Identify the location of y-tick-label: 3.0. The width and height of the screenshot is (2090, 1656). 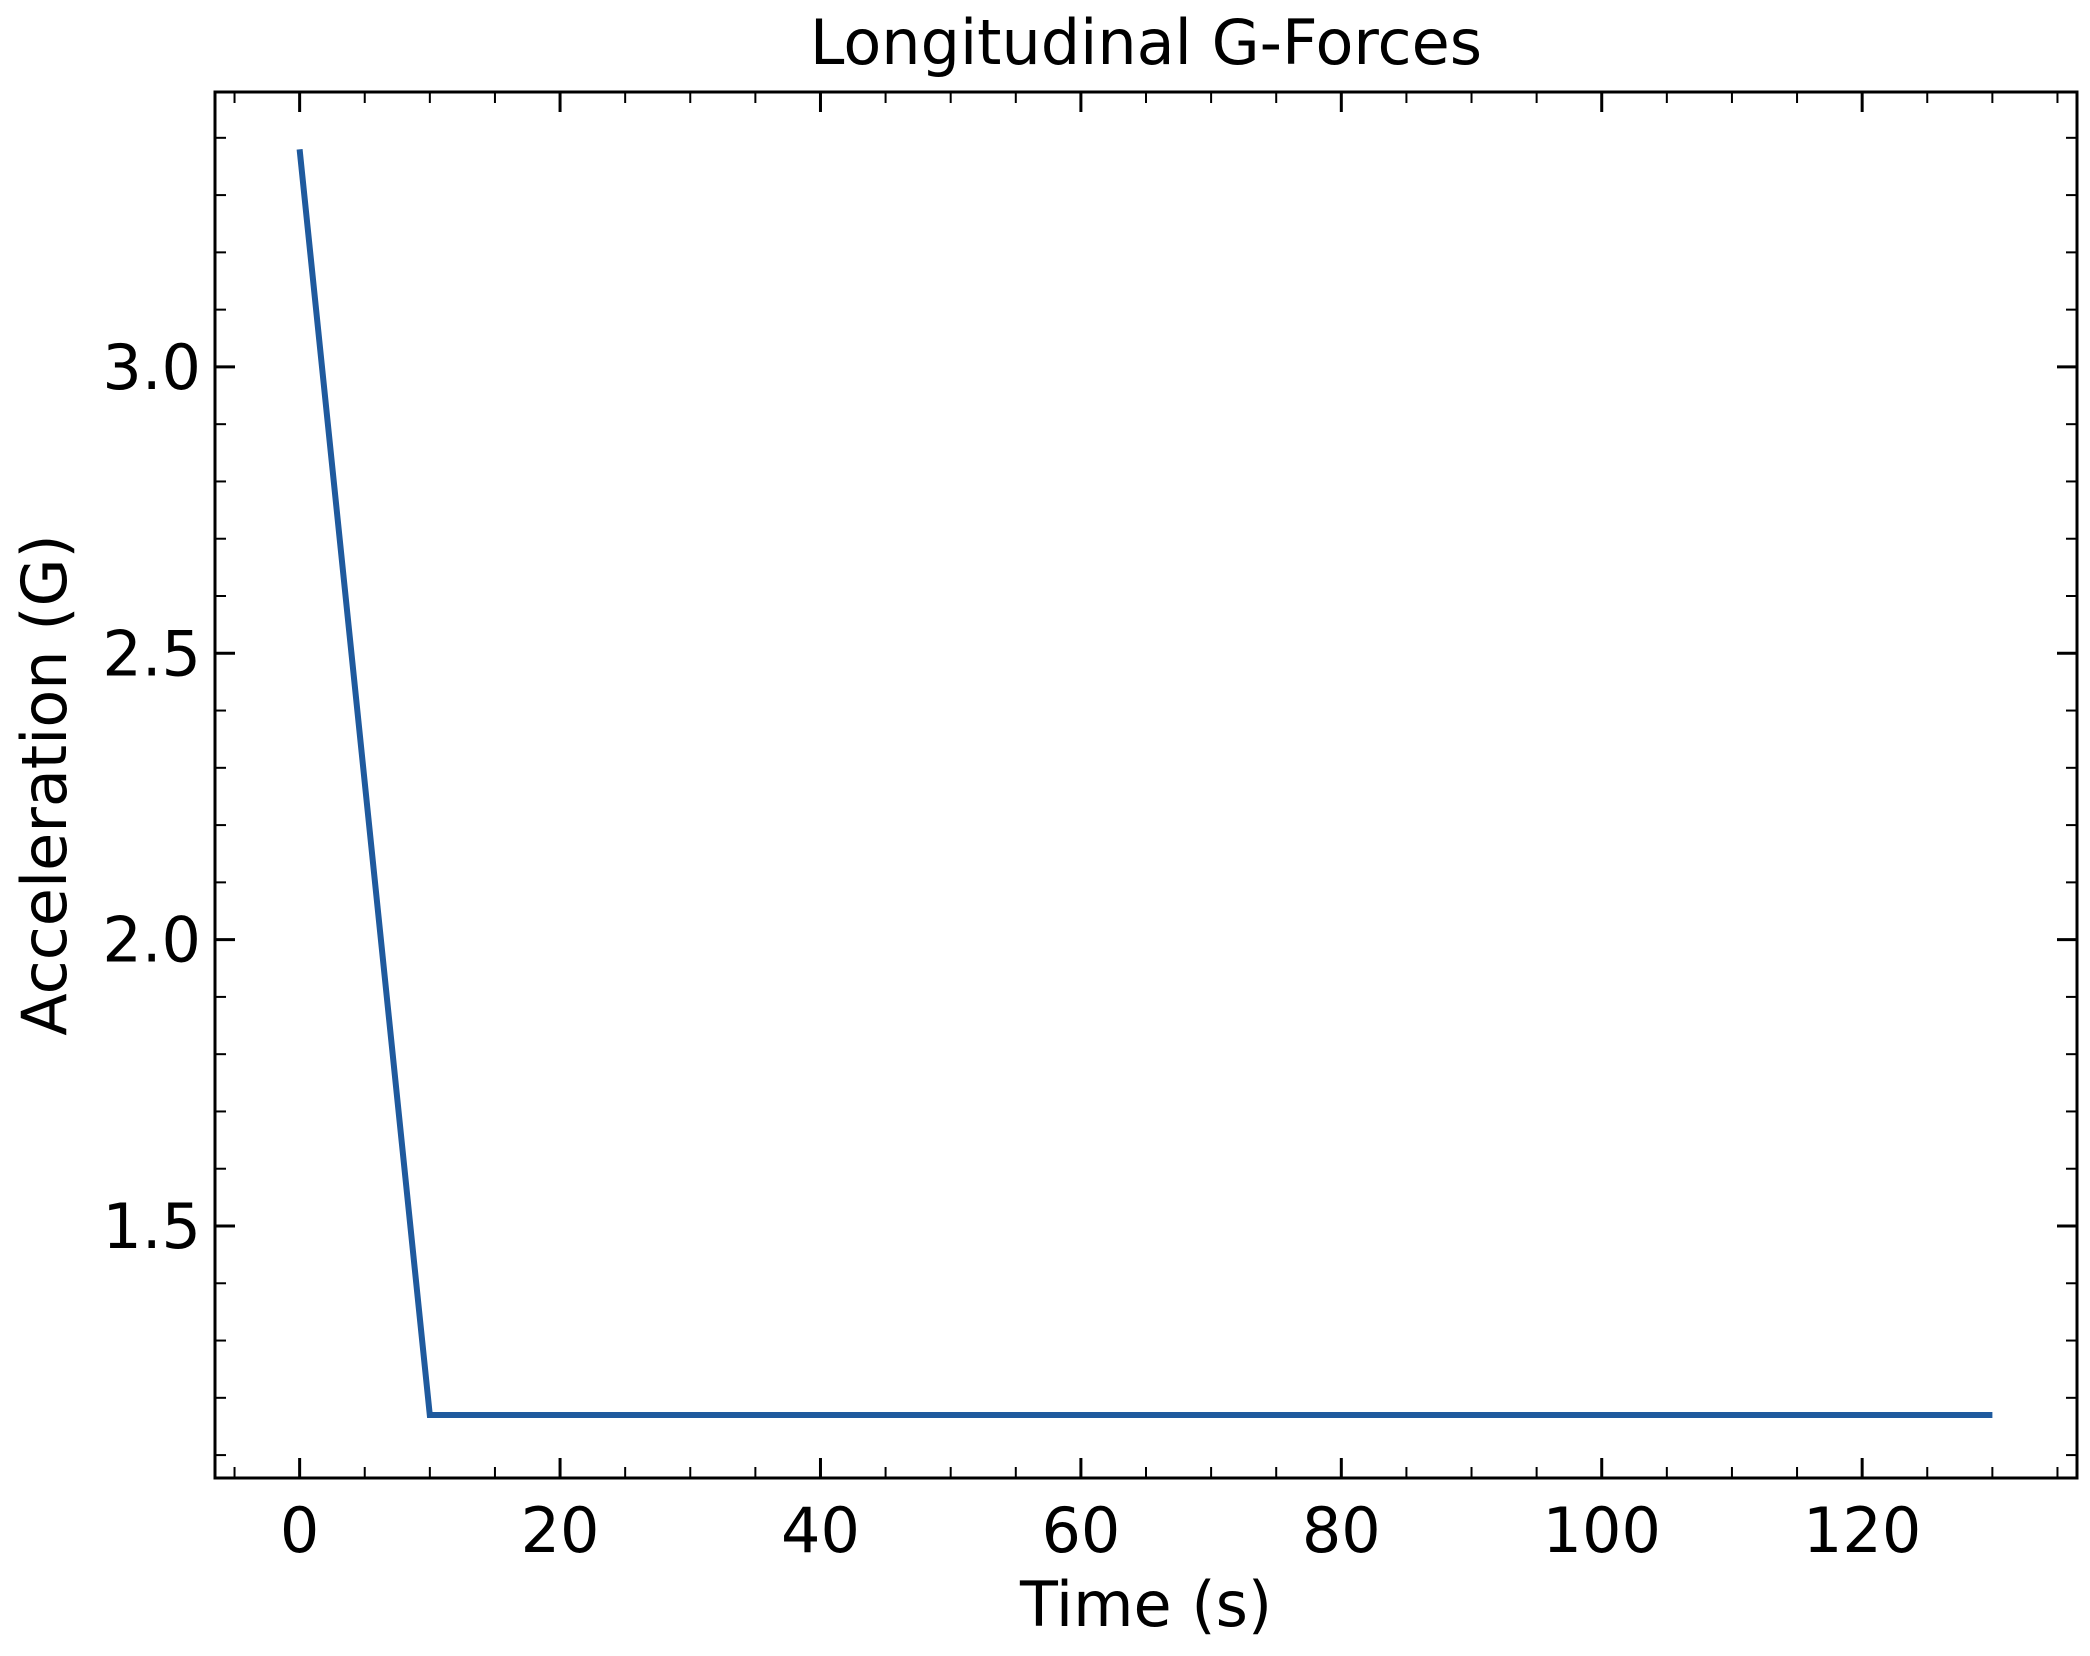
(151, 367).